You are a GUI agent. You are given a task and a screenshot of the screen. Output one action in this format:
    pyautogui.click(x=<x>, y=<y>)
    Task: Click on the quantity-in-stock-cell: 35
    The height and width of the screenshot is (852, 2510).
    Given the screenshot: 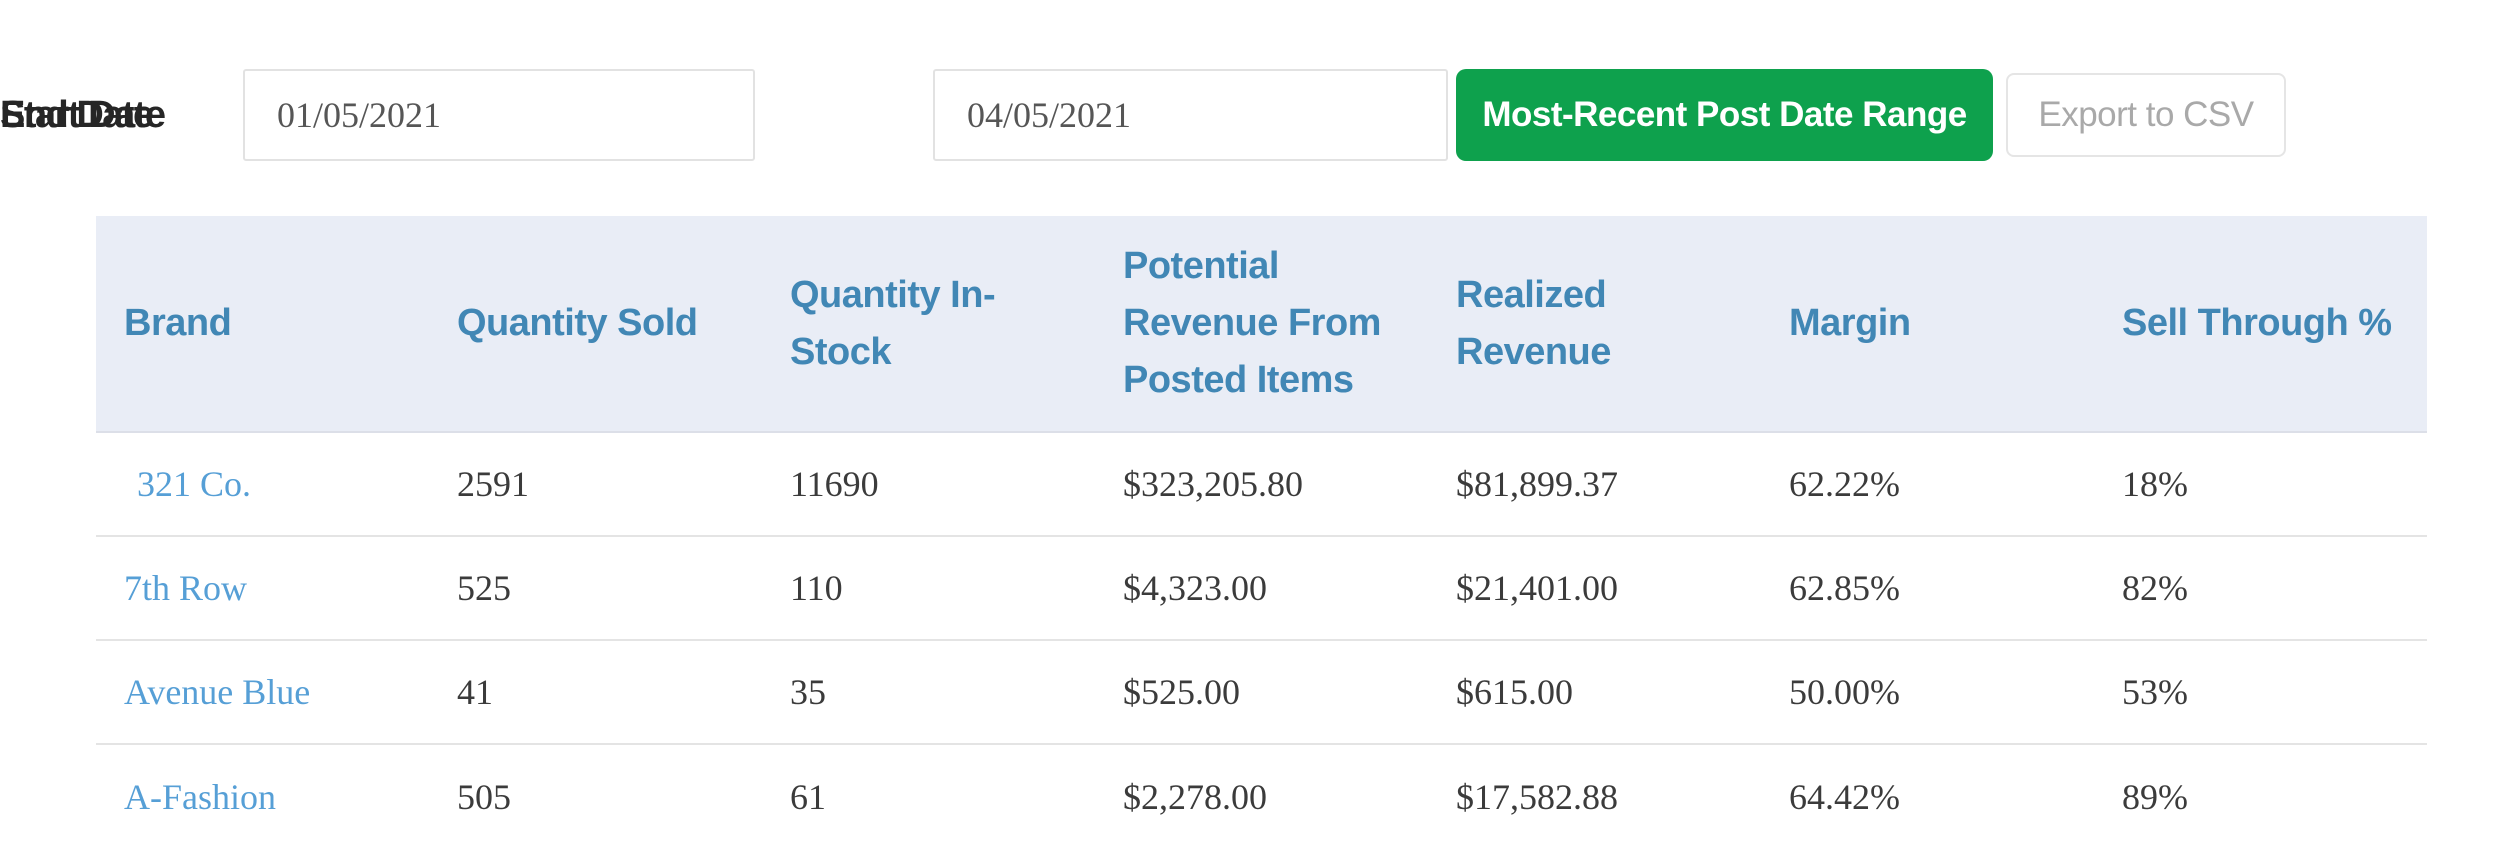 What is the action you would take?
    pyautogui.click(x=928, y=691)
    